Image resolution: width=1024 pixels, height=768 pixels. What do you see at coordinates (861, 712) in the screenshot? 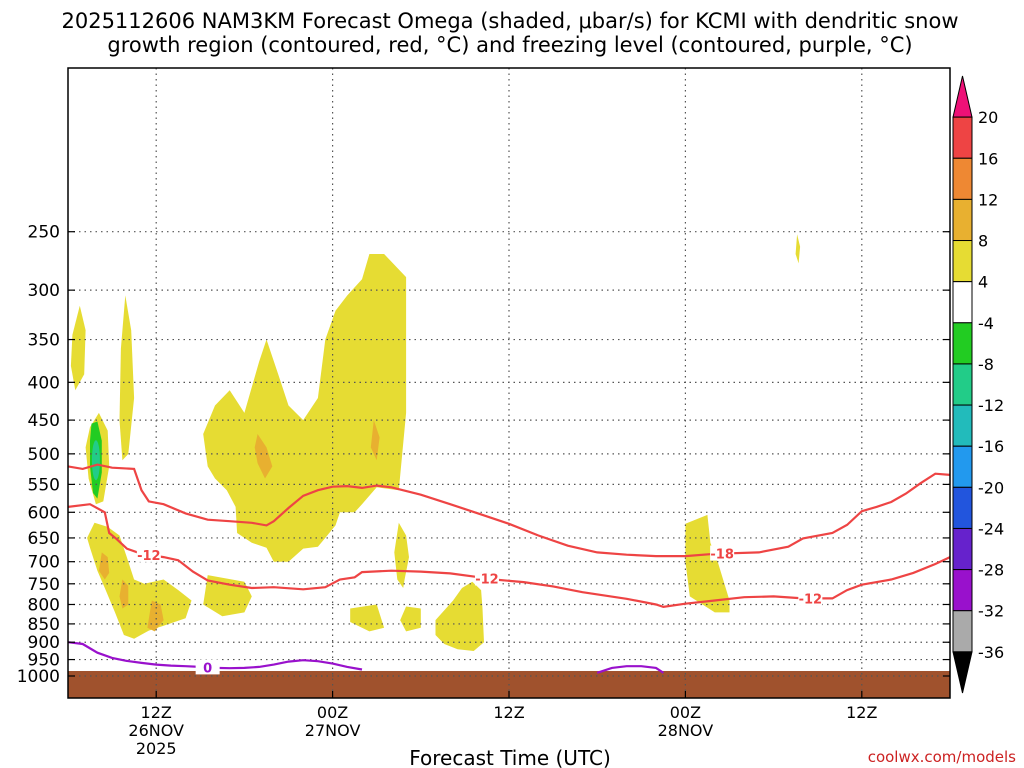
I see `xtick-label-54-1: 12Z` at bounding box center [861, 712].